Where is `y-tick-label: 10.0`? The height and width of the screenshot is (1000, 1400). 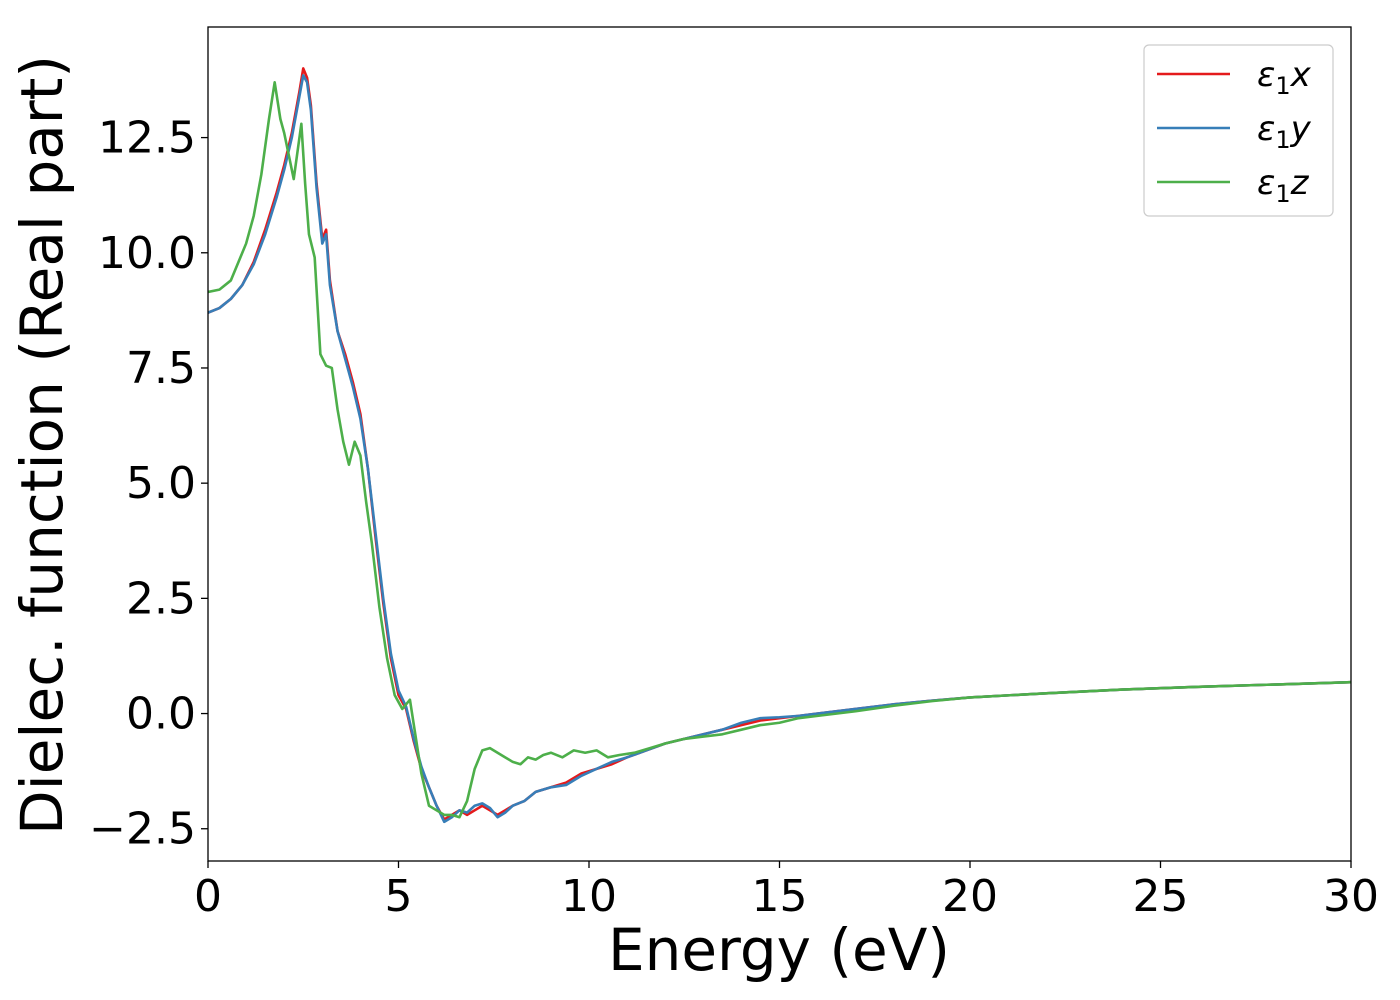
y-tick-label: 10.0 is located at coordinates (147, 253).